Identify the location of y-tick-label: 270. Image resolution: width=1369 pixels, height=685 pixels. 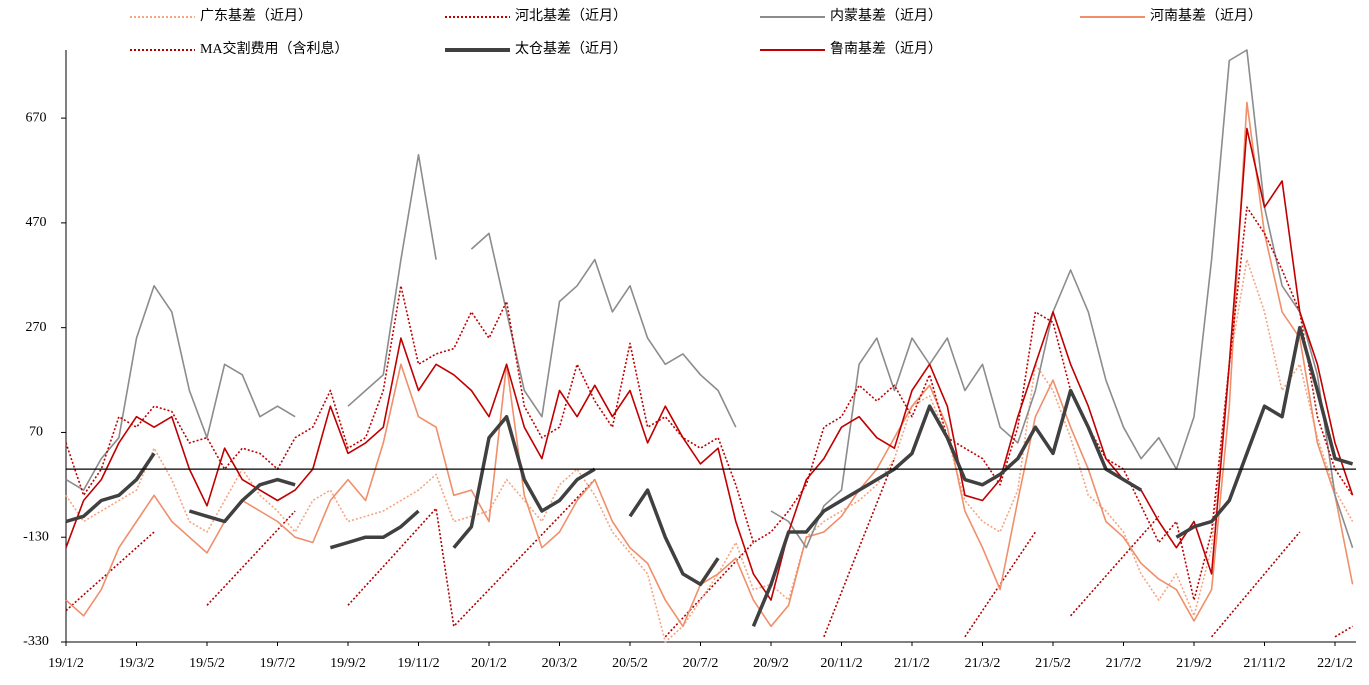
(36, 327).